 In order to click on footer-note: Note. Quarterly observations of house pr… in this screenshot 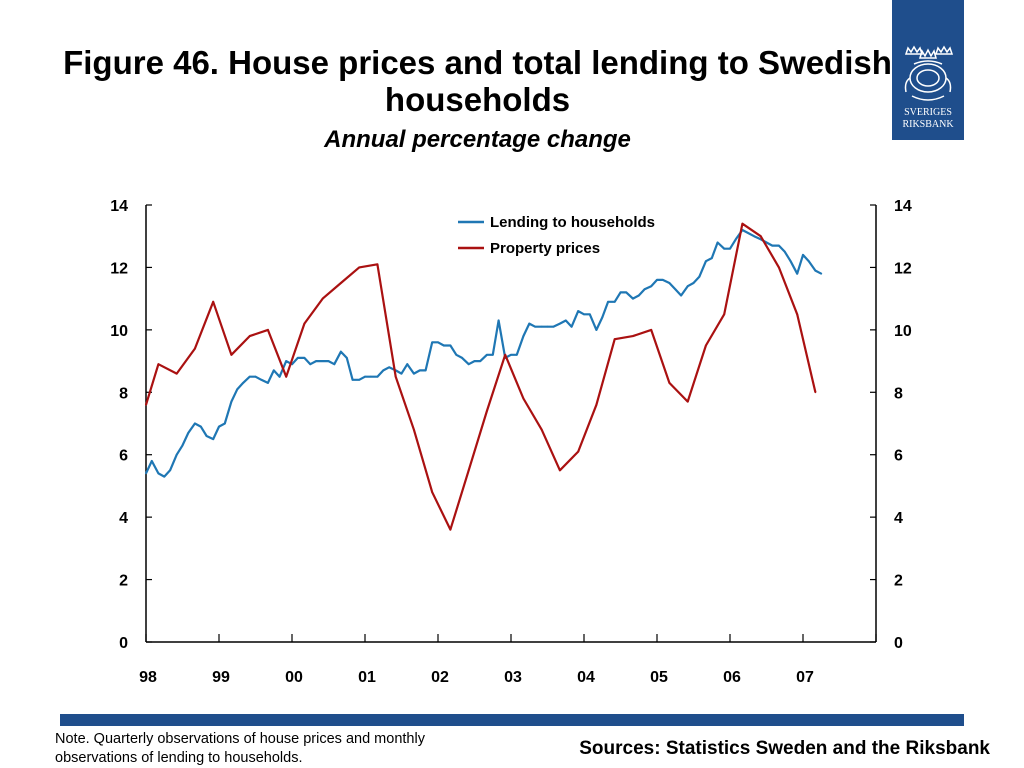, I will do `click(240, 748)`.